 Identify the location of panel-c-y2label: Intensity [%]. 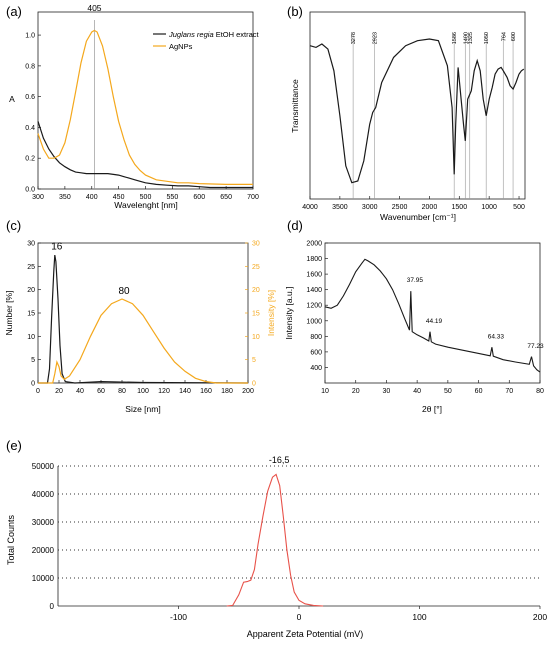
(271, 313).